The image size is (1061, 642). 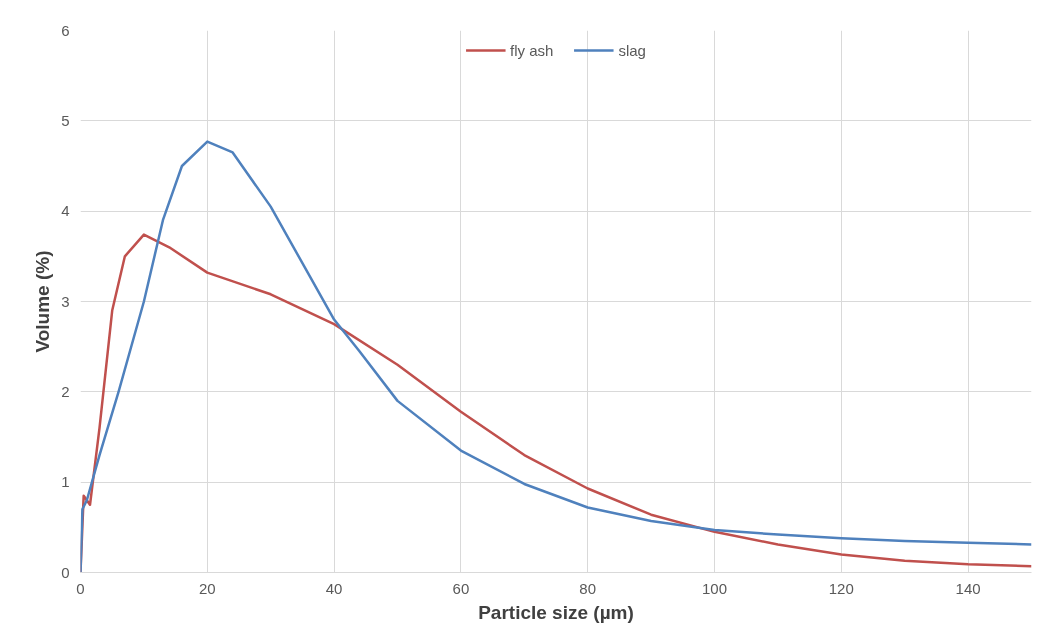 What do you see at coordinates (65, 30) in the screenshot?
I see `y-tick-label: 6` at bounding box center [65, 30].